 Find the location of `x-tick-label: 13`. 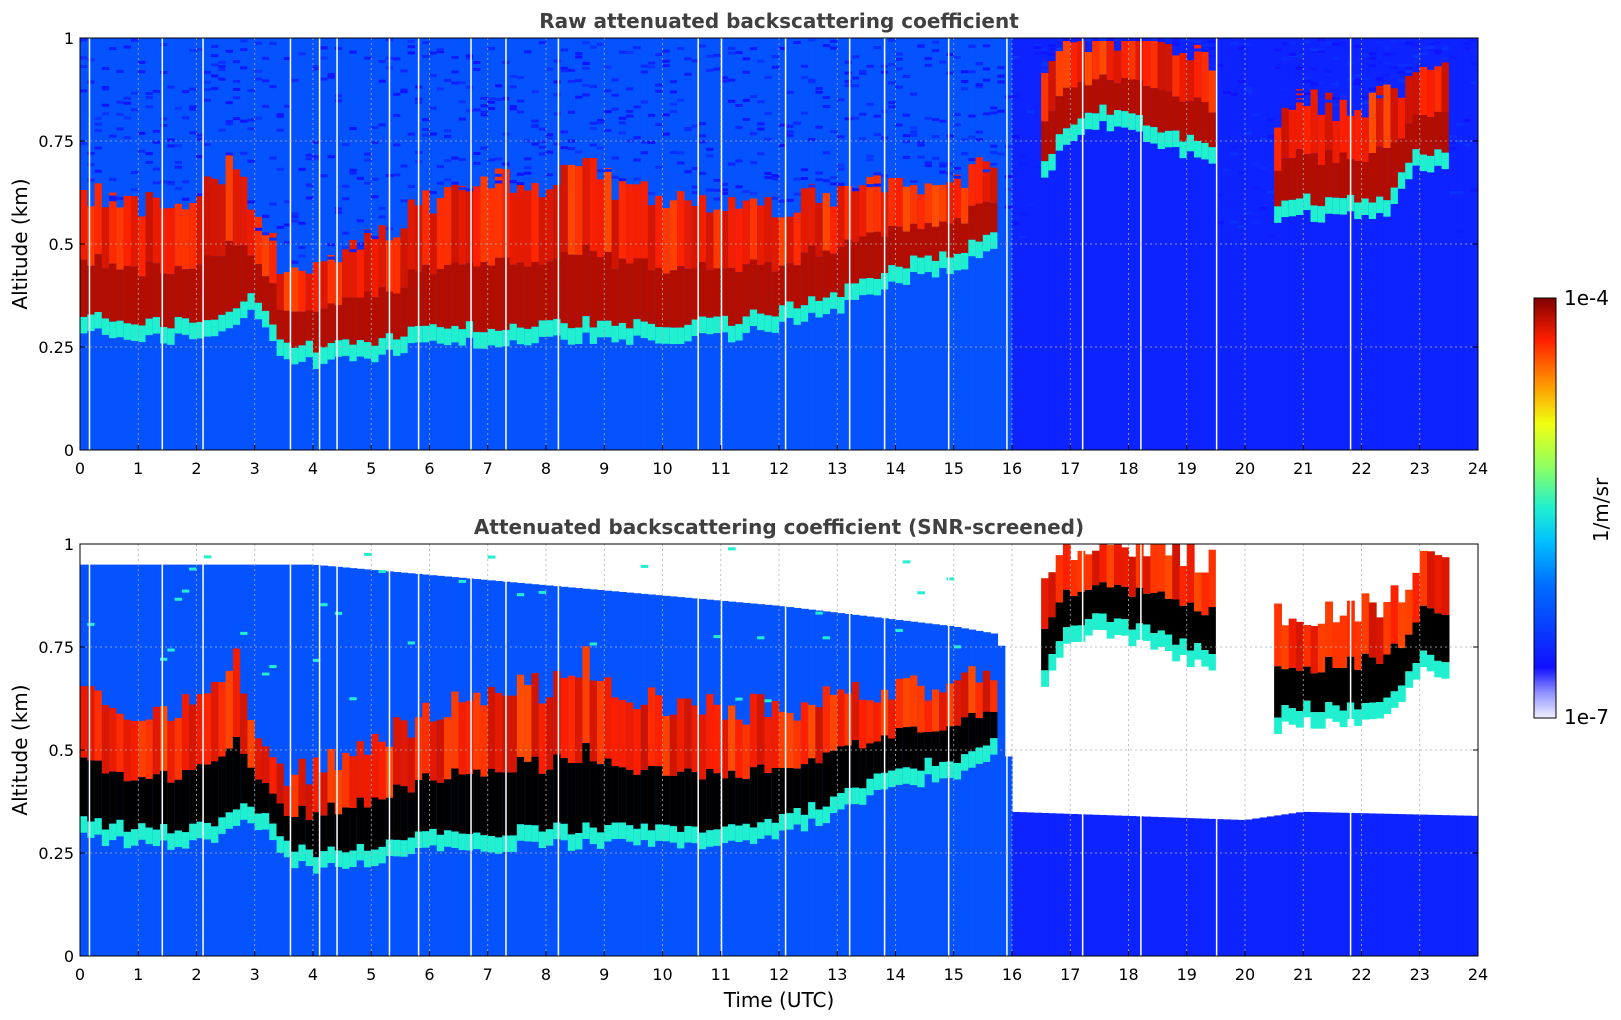

x-tick-label: 13 is located at coordinates (837, 974).